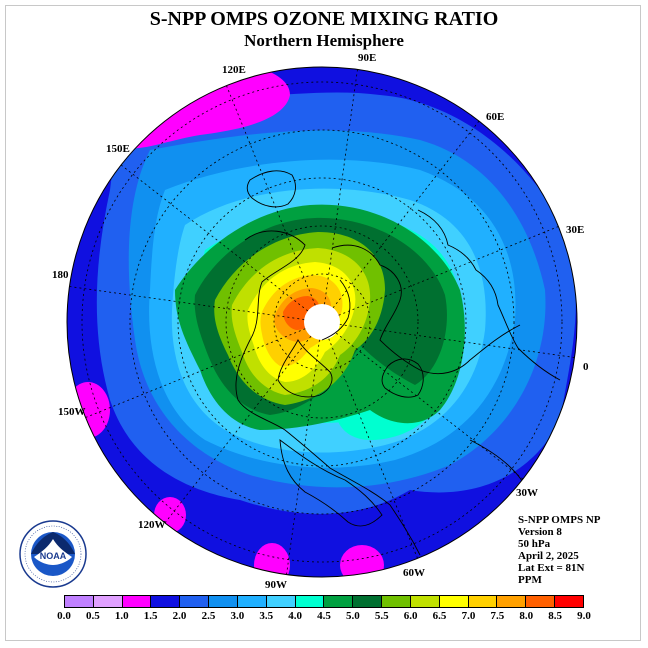 This screenshot has width=648, height=648. What do you see at coordinates (324, 40) in the screenshot?
I see `map-subtitle: Northern Hemisphere` at bounding box center [324, 40].